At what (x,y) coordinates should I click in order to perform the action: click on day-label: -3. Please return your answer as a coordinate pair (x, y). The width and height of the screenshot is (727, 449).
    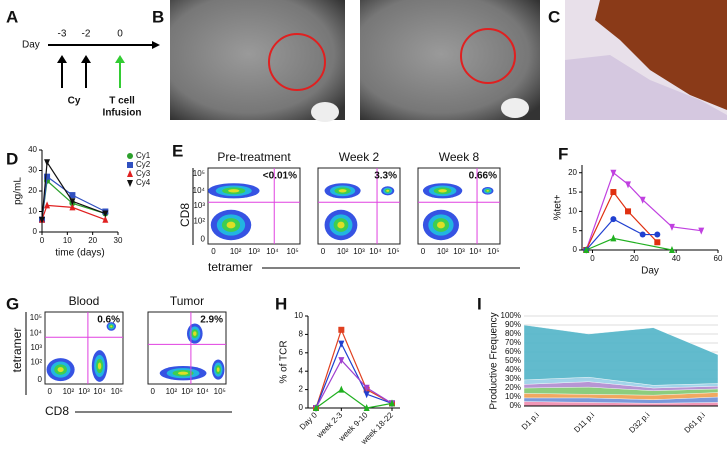
    Looking at the image, I should click on (62, 34).